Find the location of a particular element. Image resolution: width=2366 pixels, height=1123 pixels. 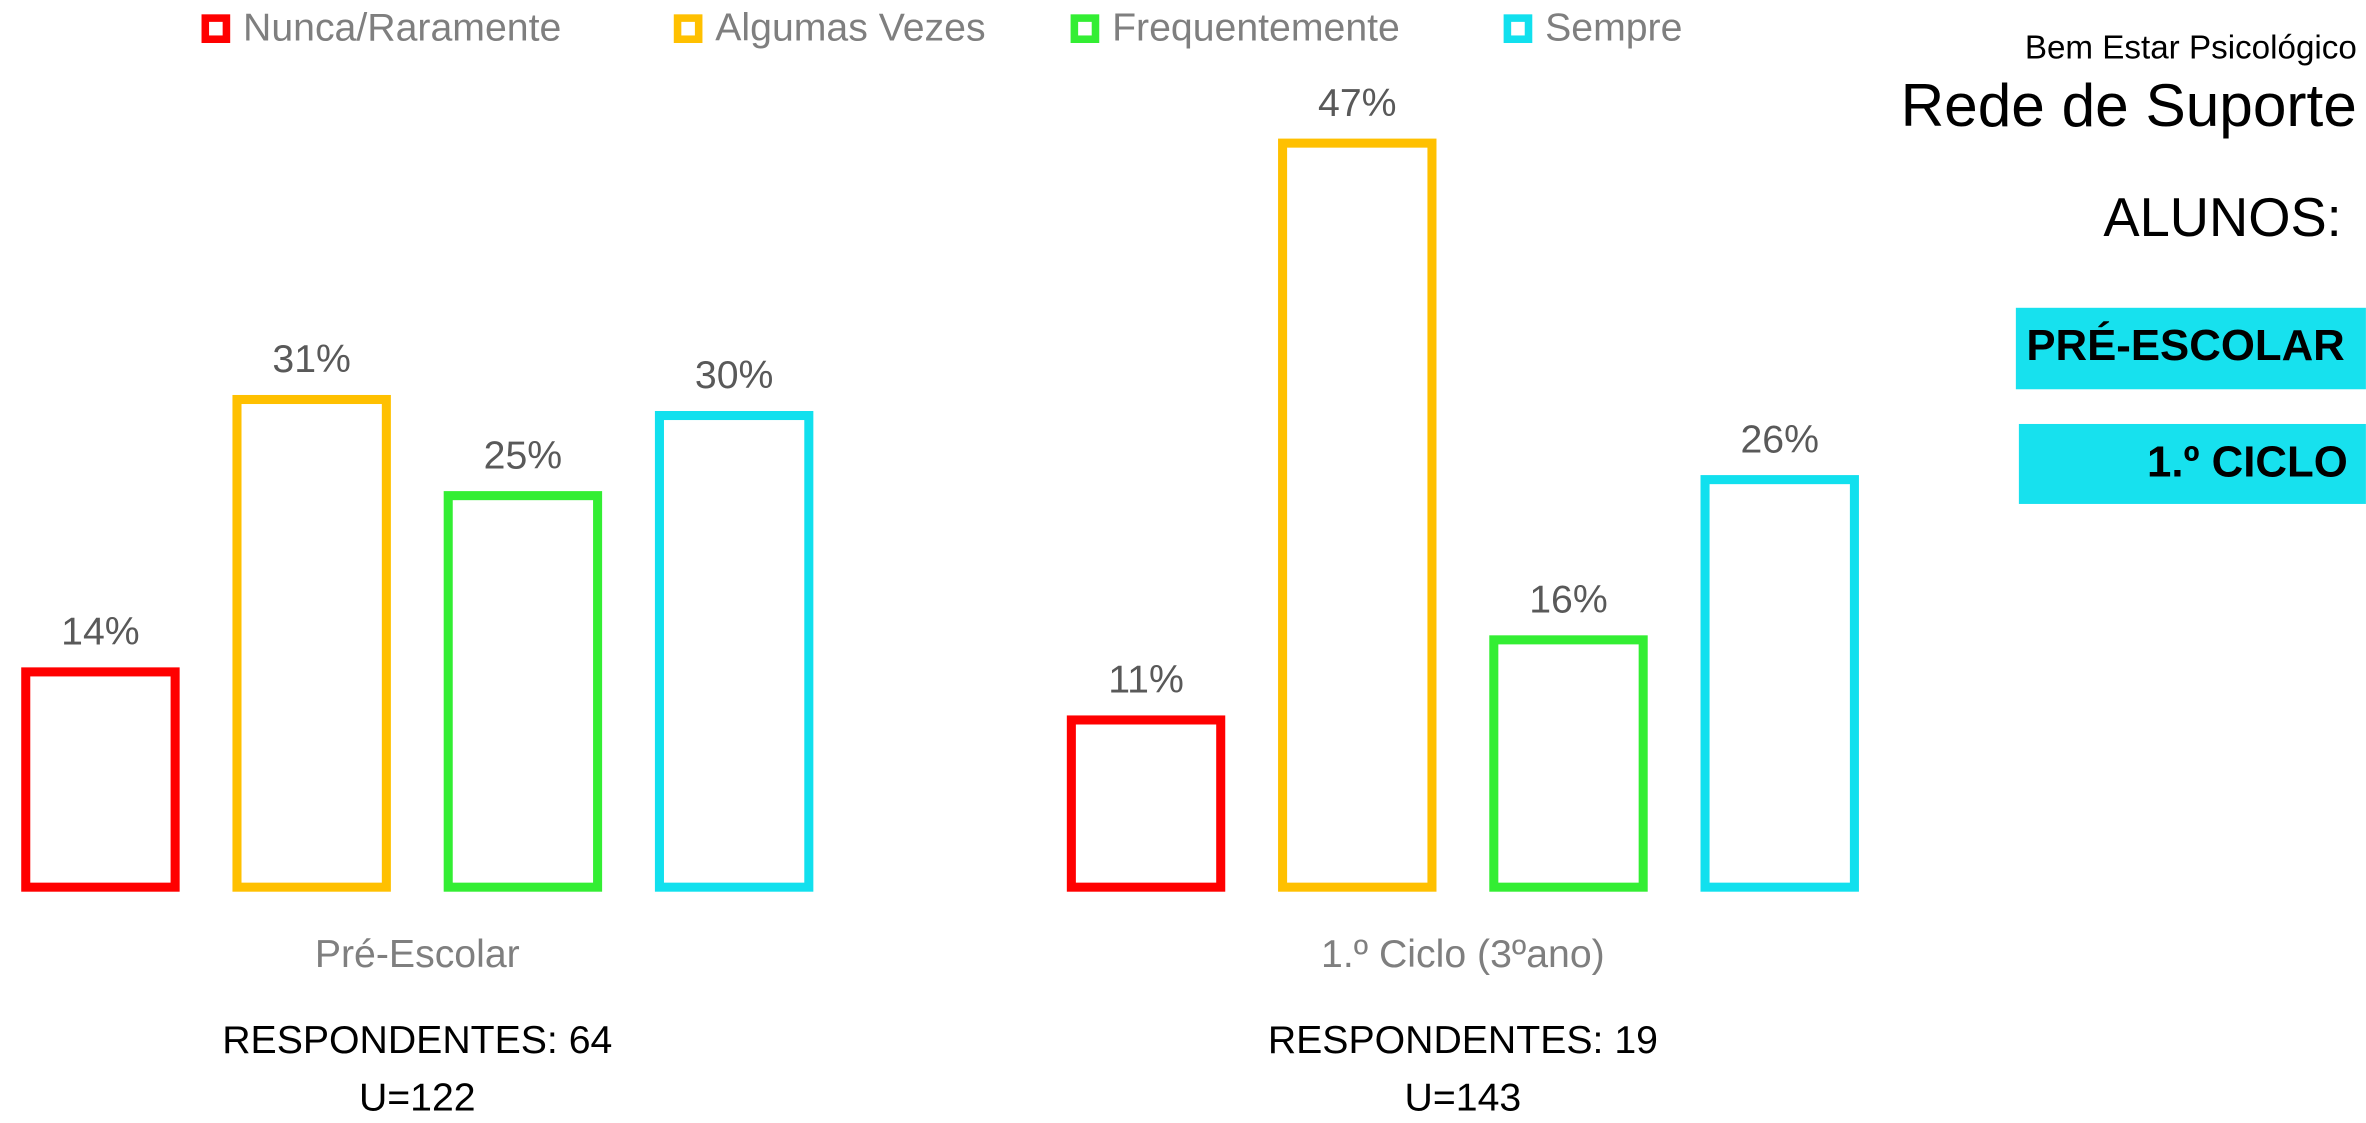

sidebar-label: ALUNOS: is located at coordinates (2222, 217).